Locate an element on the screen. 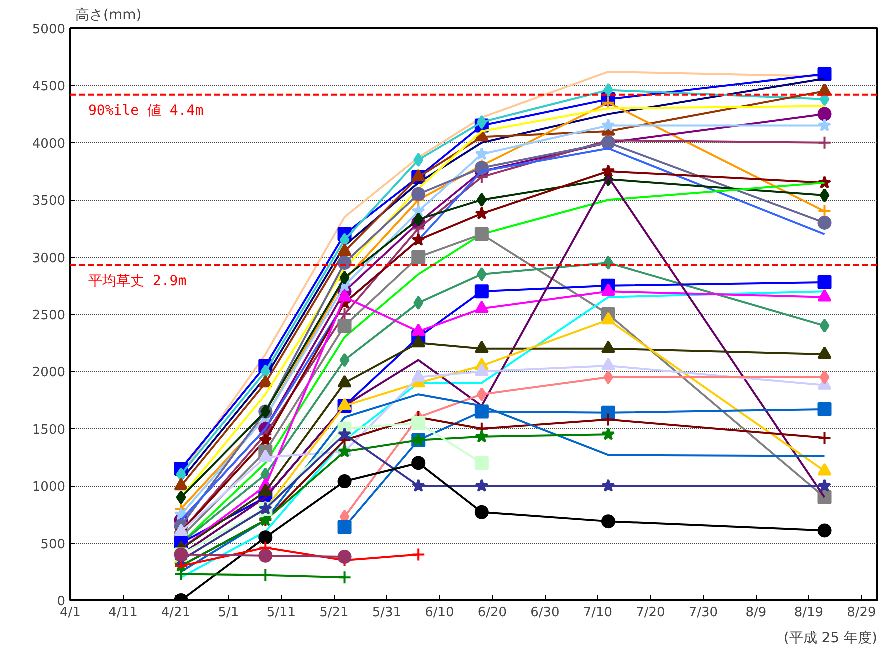 This screenshot has height=670, width=889. x-tick-label: 8/29 is located at coordinates (861, 613).